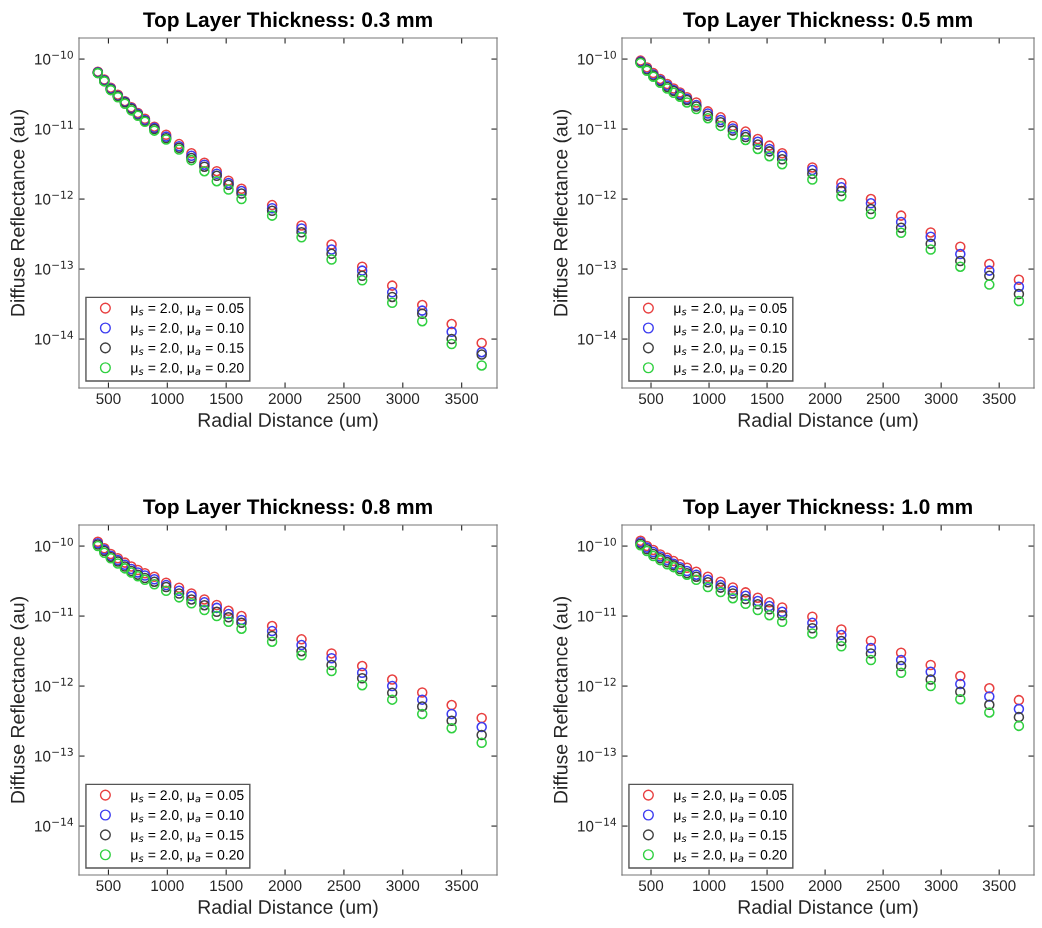  What do you see at coordinates (827, 21) in the screenshot?
I see `chart-title: Top Layer Thickness: 0.5 mm` at bounding box center [827, 21].